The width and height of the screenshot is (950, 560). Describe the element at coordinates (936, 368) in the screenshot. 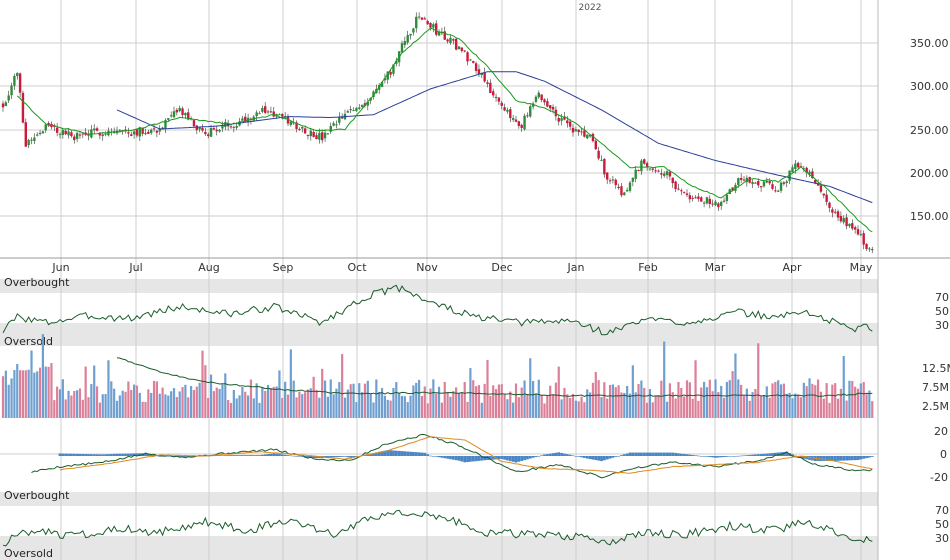

I see `volume-tick-12-5m: 12.5M` at that location.